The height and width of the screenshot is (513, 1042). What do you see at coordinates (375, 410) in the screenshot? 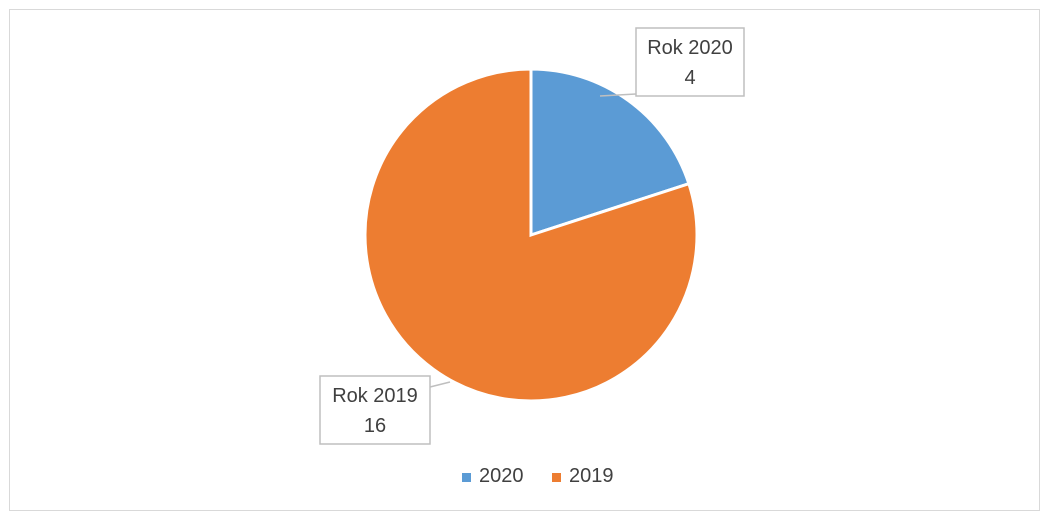
I see `data-label-box-2019` at bounding box center [375, 410].